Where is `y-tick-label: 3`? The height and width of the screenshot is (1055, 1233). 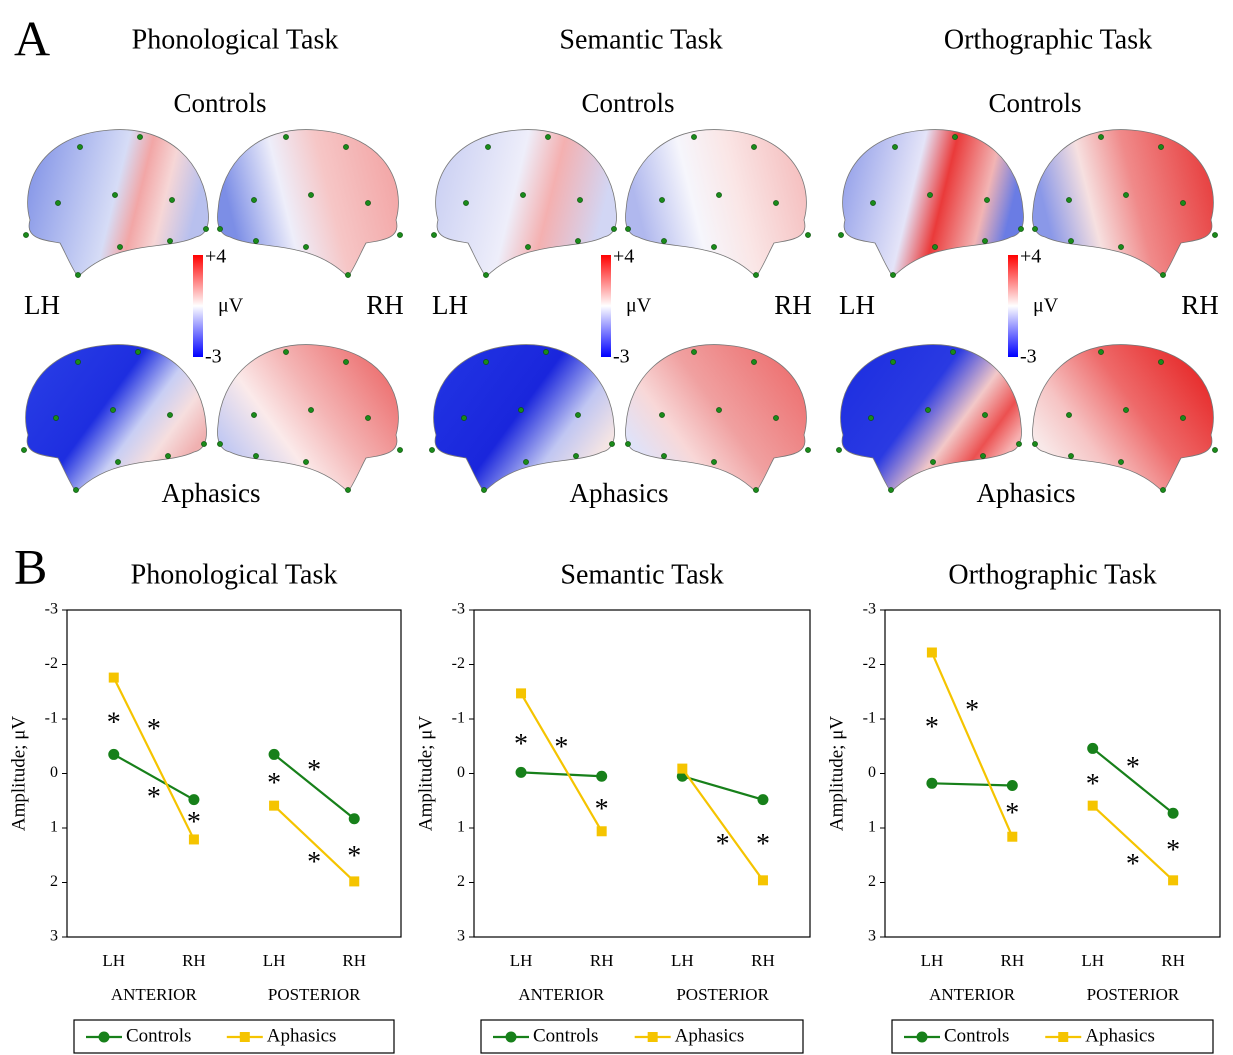 y-tick-label: 3 is located at coordinates (461, 936).